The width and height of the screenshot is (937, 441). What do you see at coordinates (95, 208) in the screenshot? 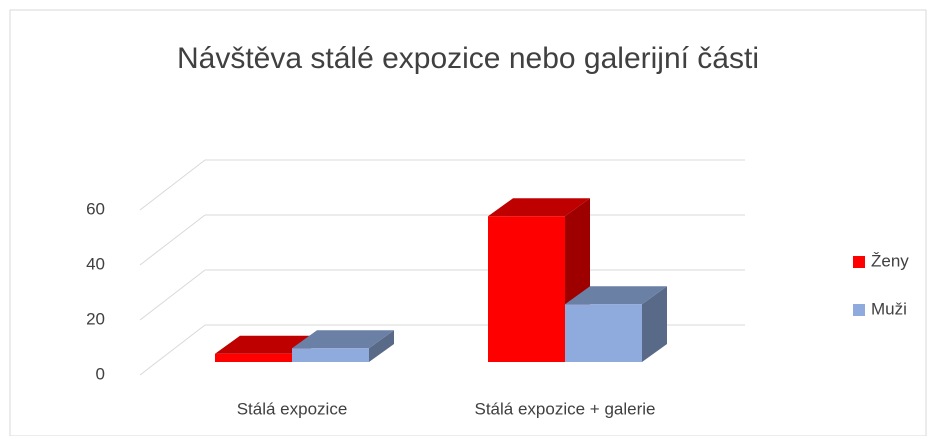
I see `y-tick-label: 60` at bounding box center [95, 208].